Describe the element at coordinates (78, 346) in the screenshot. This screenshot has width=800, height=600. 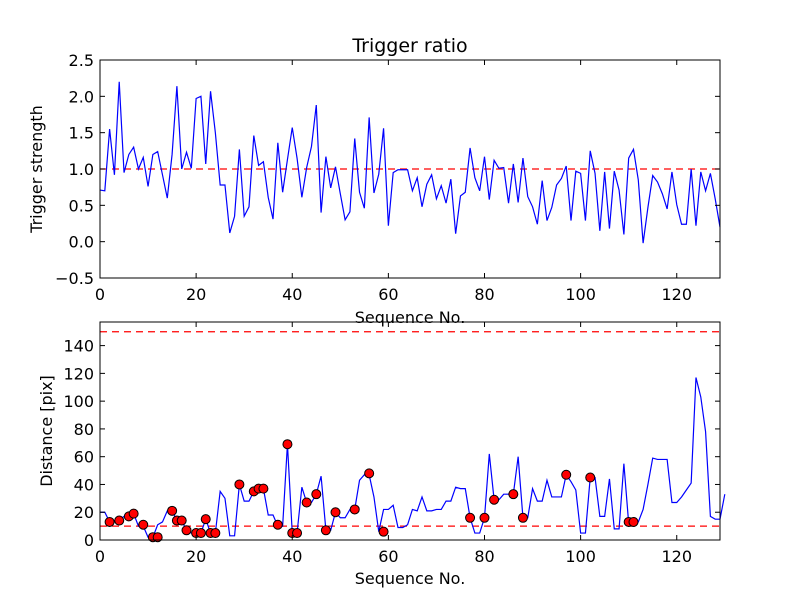
I see `y-tick-label: 140` at that location.